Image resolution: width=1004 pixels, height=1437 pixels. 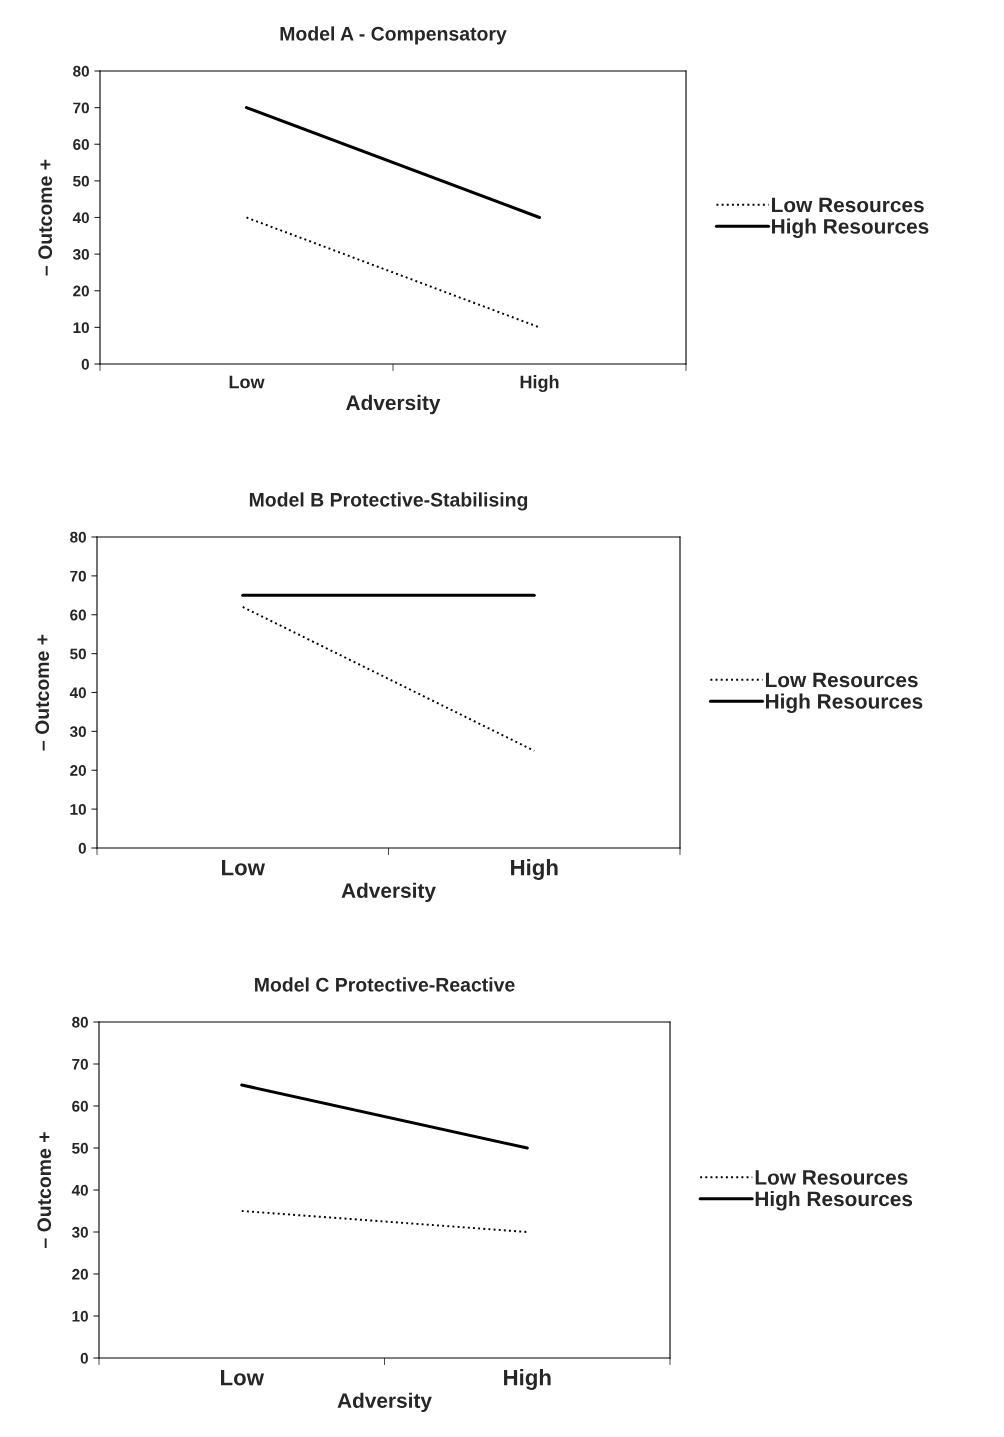 I want to click on chart-title: Model B Protective-Stabilising, so click(x=388, y=501).